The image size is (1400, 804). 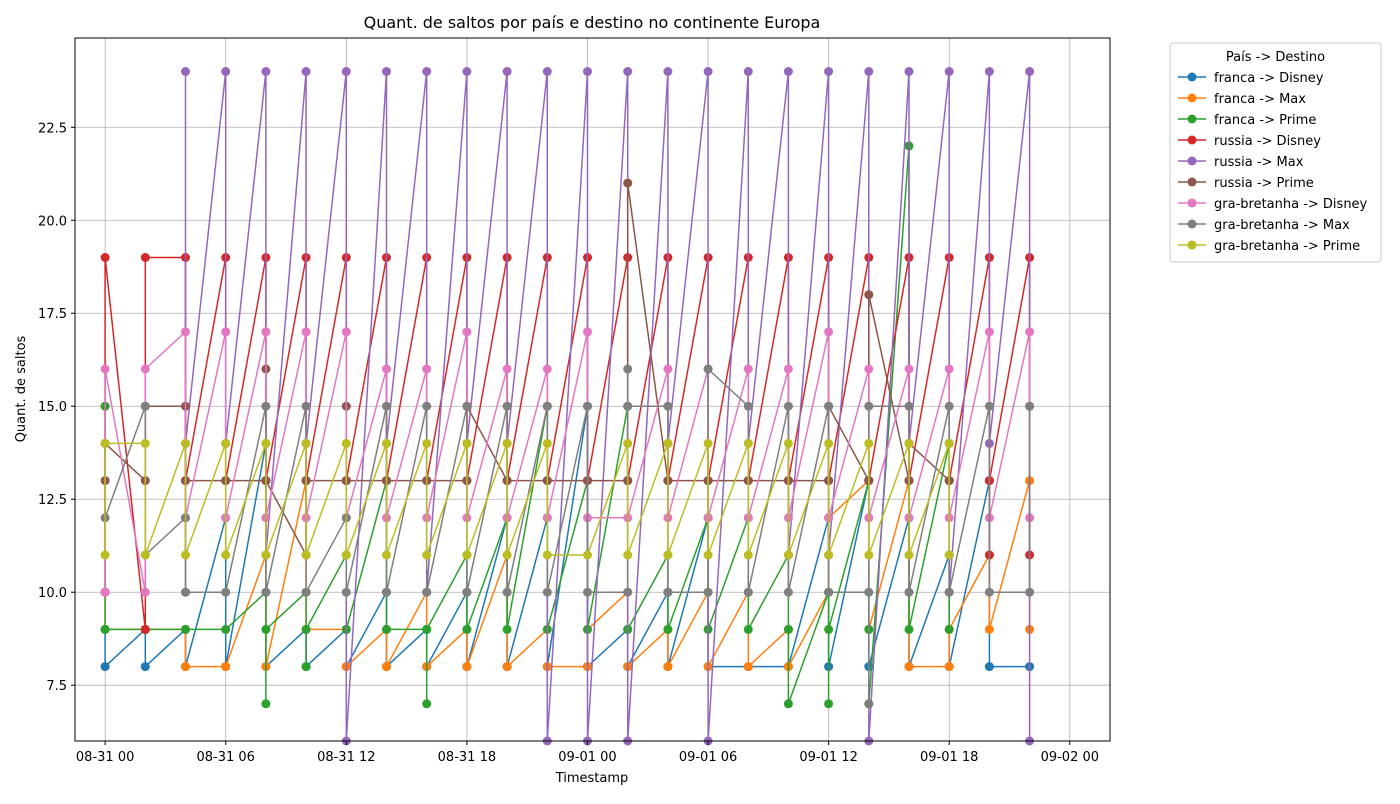 What do you see at coordinates (828, 757) in the screenshot?
I see `x-tick-label-6: 09-01 12` at bounding box center [828, 757].